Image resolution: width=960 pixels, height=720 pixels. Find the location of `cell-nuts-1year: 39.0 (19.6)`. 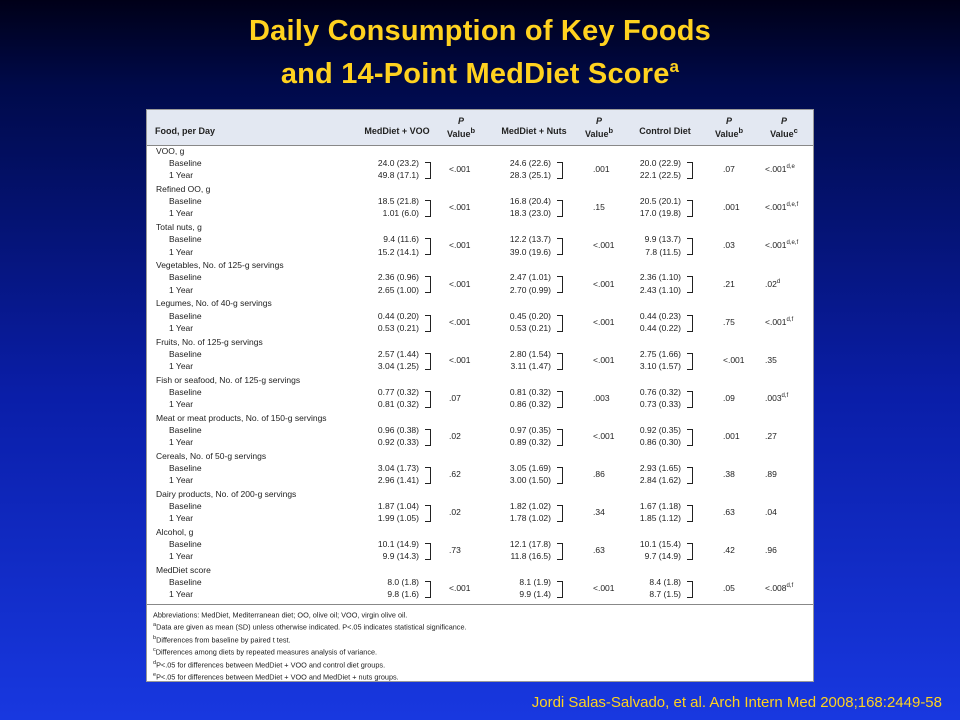

cell-nuts-1year: 39.0 (19.6) is located at coordinates (530, 251).